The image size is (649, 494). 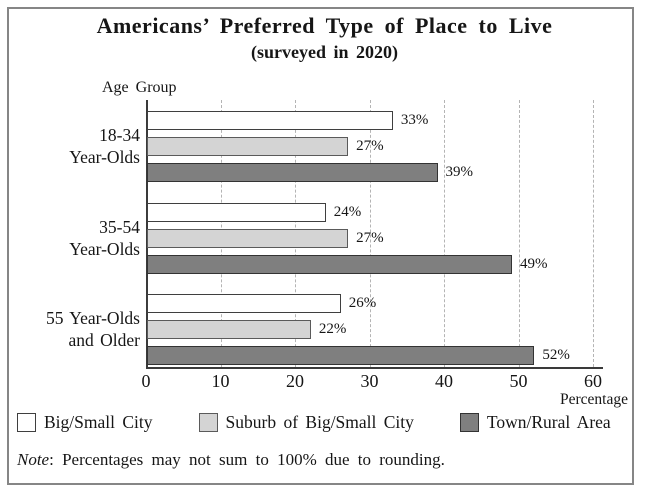 I want to click on legend-label: Big/Small City, so click(x=98, y=422).